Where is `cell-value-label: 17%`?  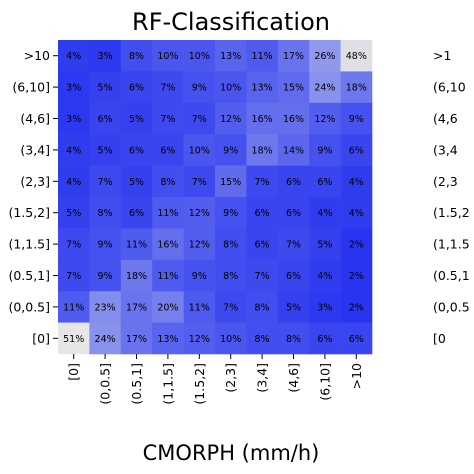 cell-value-label: 17% is located at coordinates (136, 339).